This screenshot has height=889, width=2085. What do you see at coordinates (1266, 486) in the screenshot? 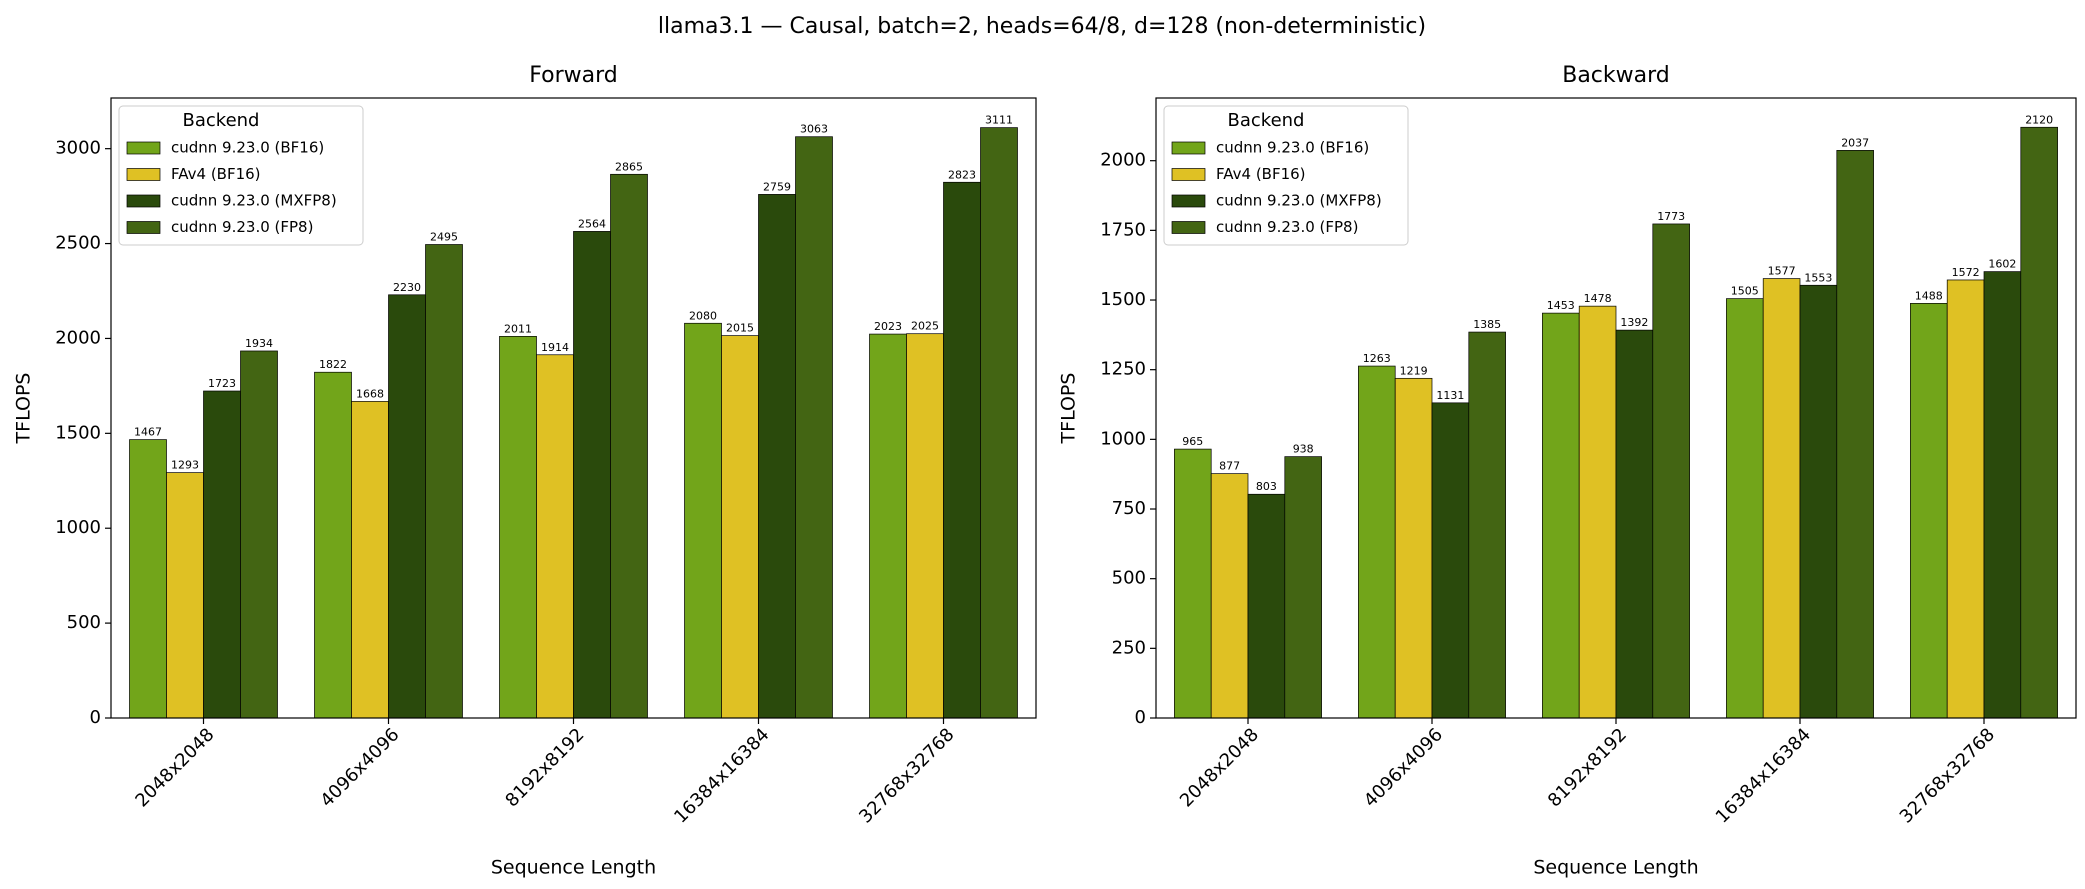
I see `value-label: 803` at bounding box center [1266, 486].